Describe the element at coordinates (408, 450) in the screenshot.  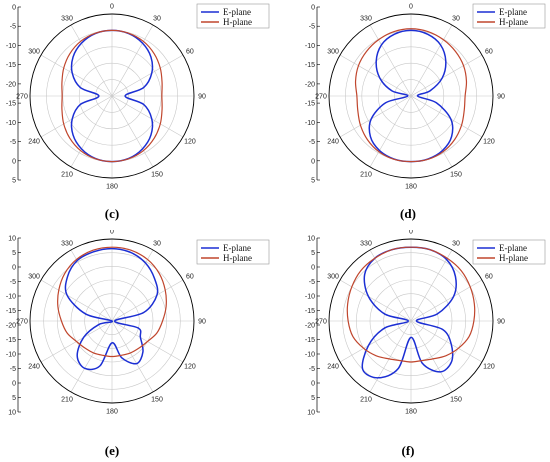
I see `panel-label-f: (f)` at that location.